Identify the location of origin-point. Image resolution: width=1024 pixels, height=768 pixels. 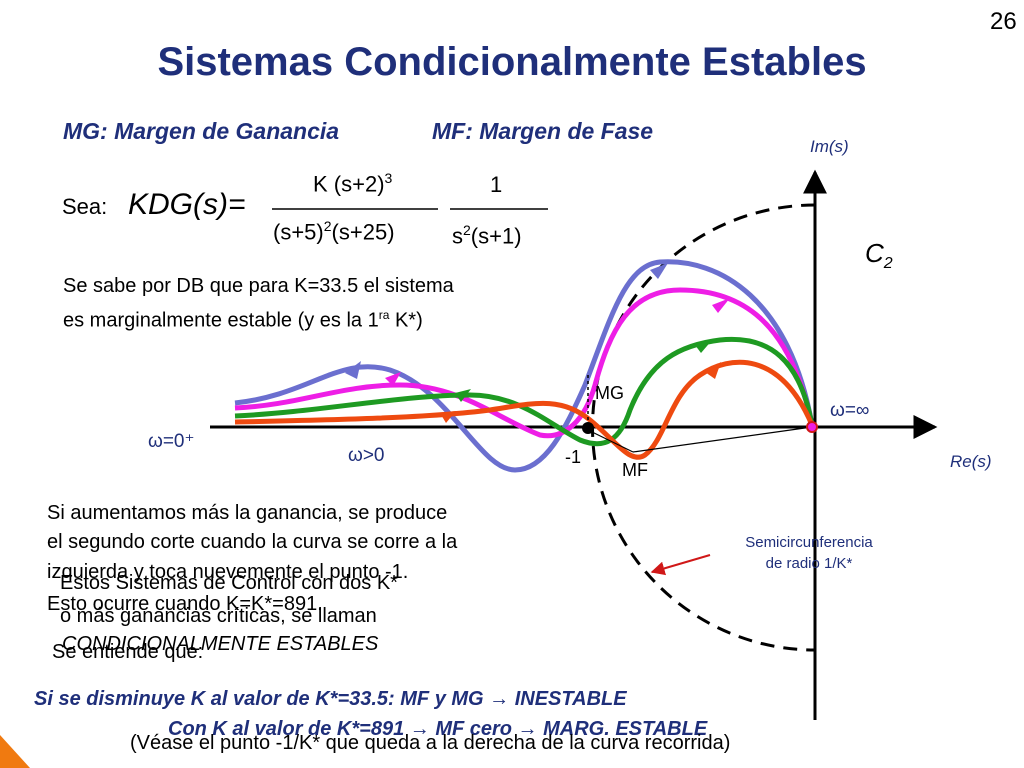
(812, 427).